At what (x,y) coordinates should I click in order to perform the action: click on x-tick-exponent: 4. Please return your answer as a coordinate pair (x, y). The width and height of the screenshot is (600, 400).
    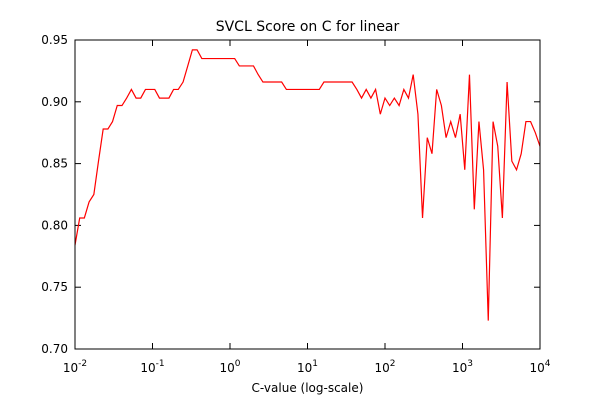
    Looking at the image, I should click on (548, 364).